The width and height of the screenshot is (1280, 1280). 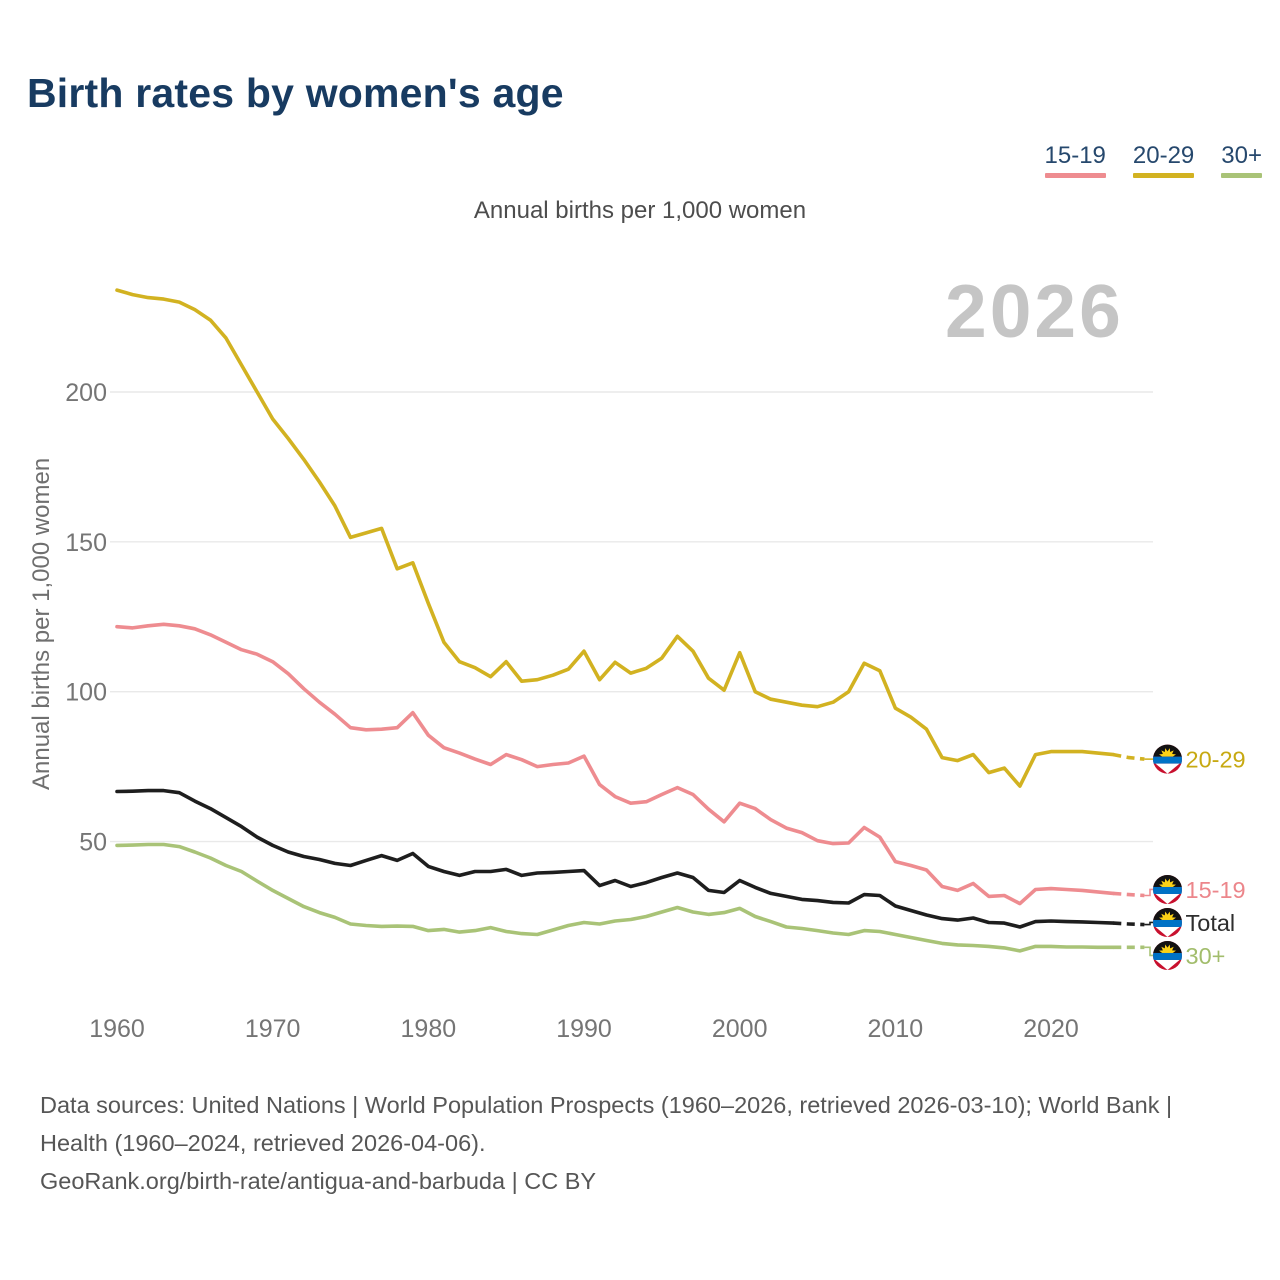 I want to click on x-tick-label-2020: 2020, so click(x=1051, y=1029).